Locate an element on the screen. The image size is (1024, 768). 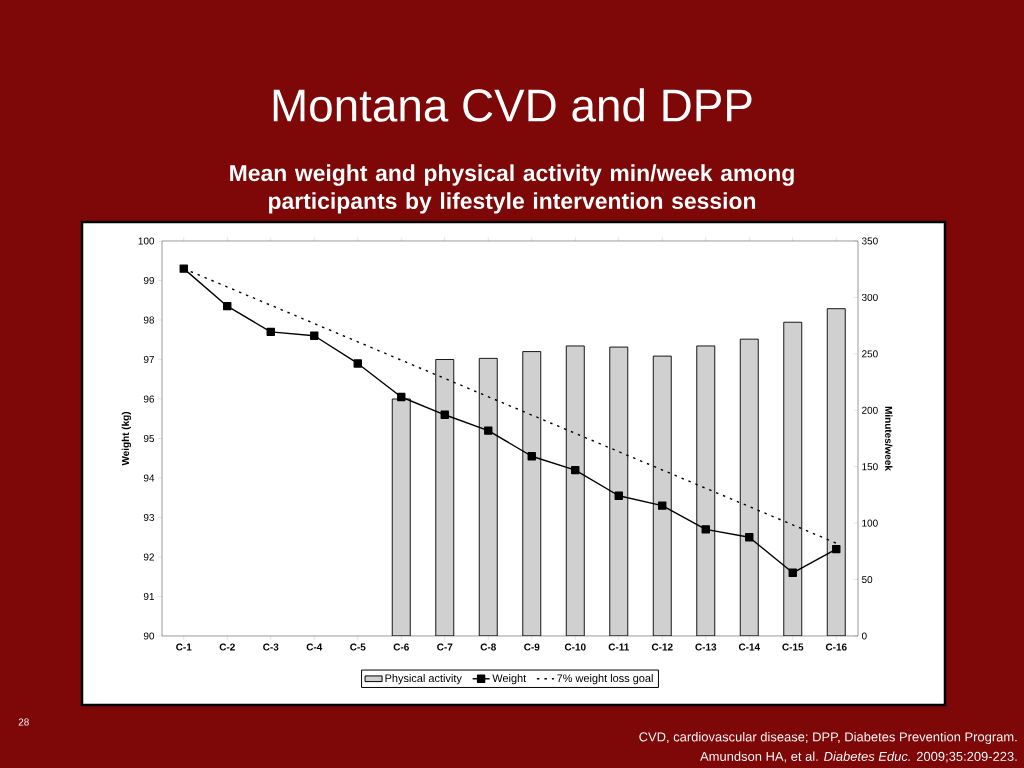
chart-subtitle: Mean weight and physical activity min/week among participants by lifestyle intervention session is located at coordinates (512, 189).